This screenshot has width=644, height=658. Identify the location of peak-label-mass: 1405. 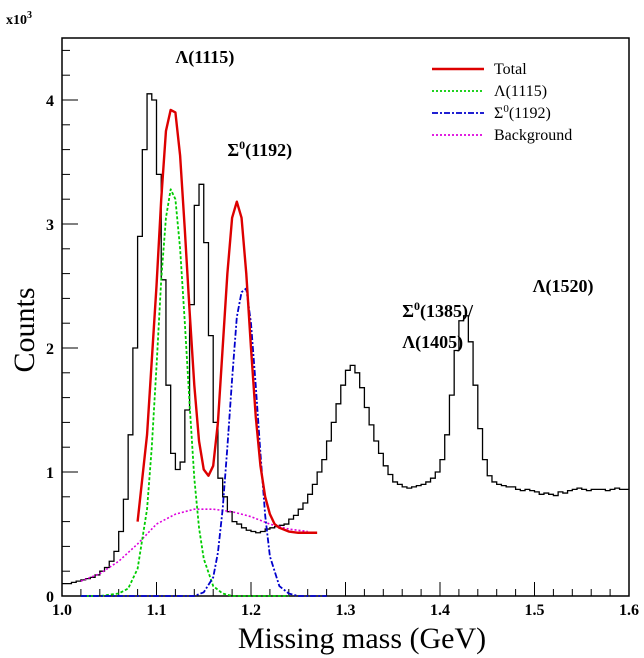
(439, 342).